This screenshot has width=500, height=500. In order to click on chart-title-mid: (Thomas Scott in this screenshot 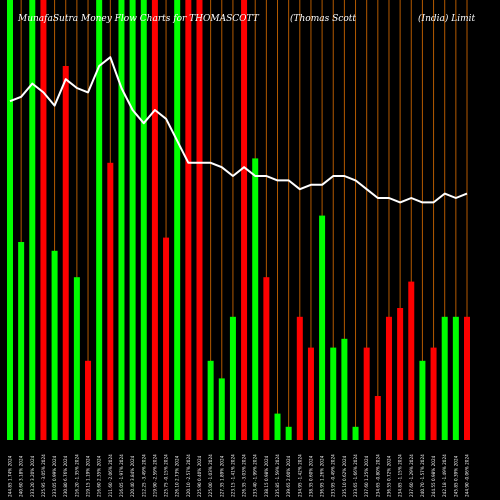, I will do `click(323, 18)`.